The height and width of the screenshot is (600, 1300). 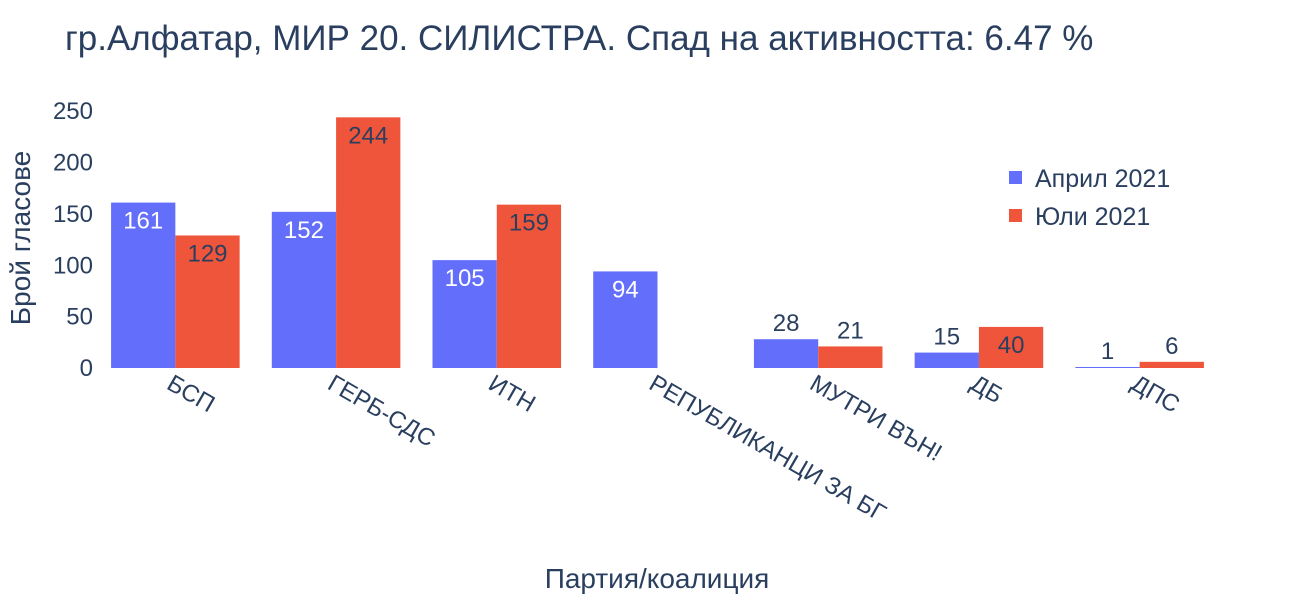 What do you see at coordinates (73, 111) in the screenshot?
I see `y-tick-label: 250` at bounding box center [73, 111].